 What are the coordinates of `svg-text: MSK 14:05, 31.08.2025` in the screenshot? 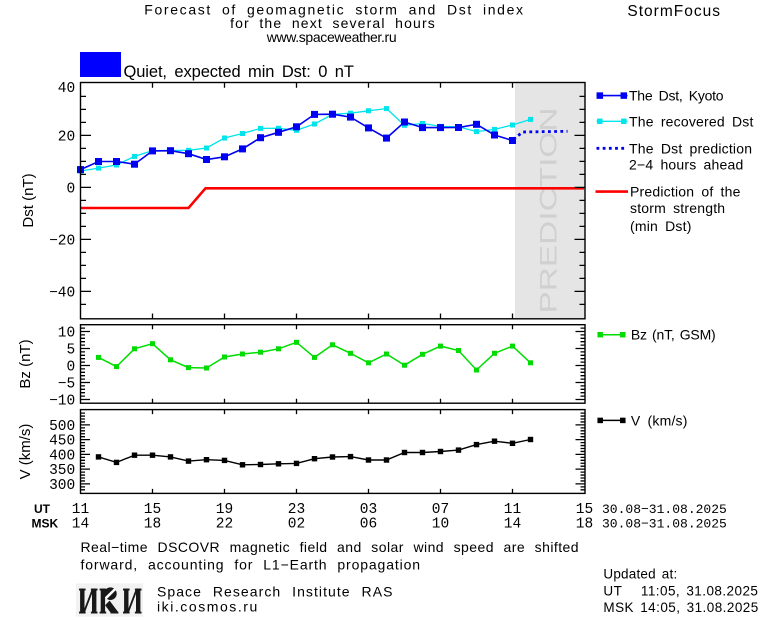 It's located at (680, 607).